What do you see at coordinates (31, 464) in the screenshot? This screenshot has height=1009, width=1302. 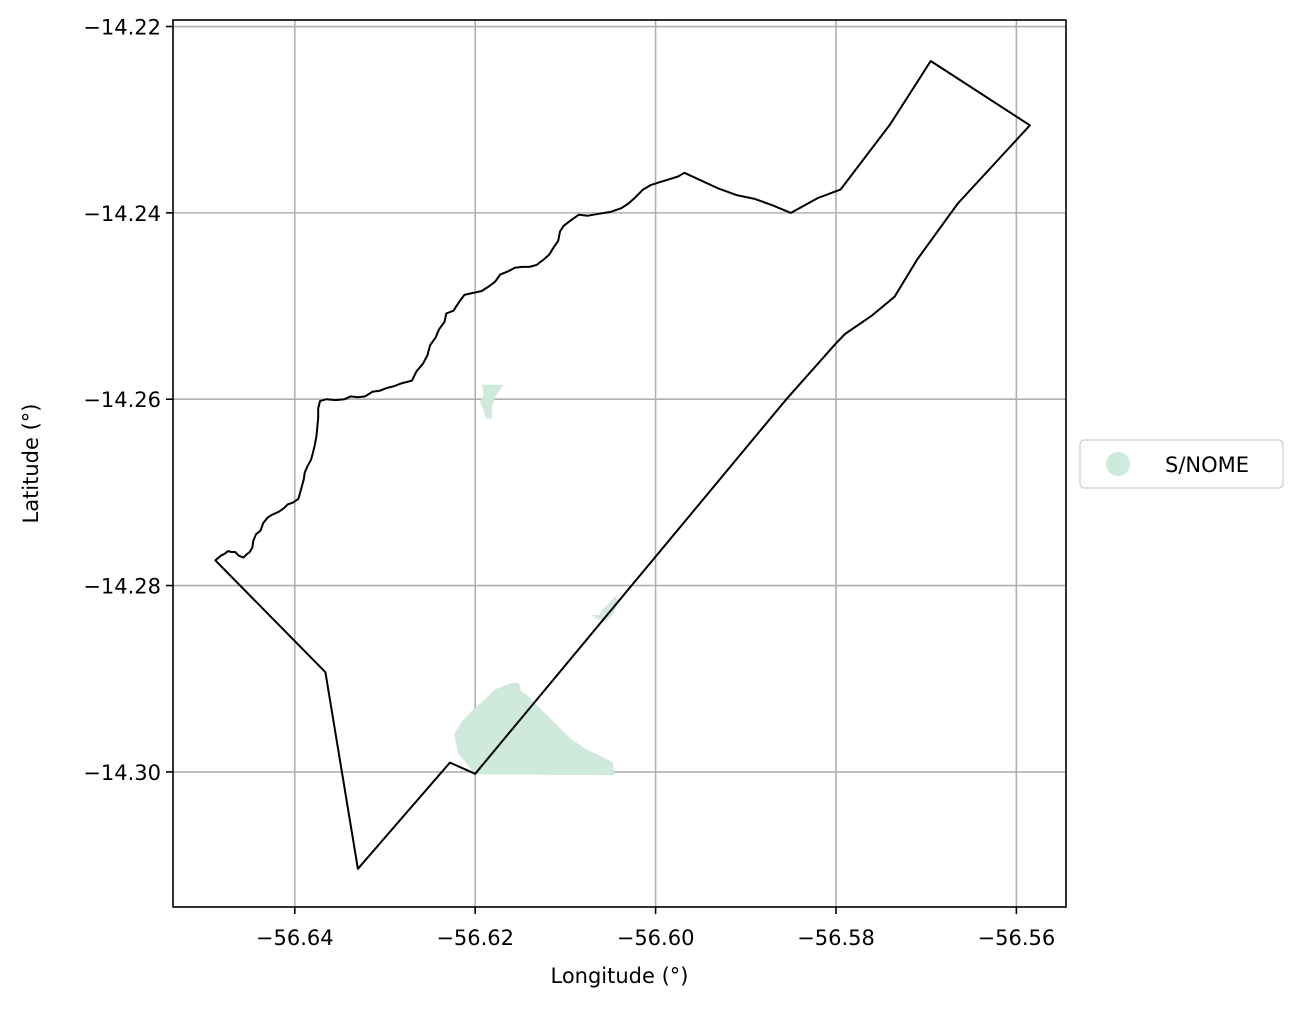 I see `y-axis-label: Latitude (°)` at bounding box center [31, 464].